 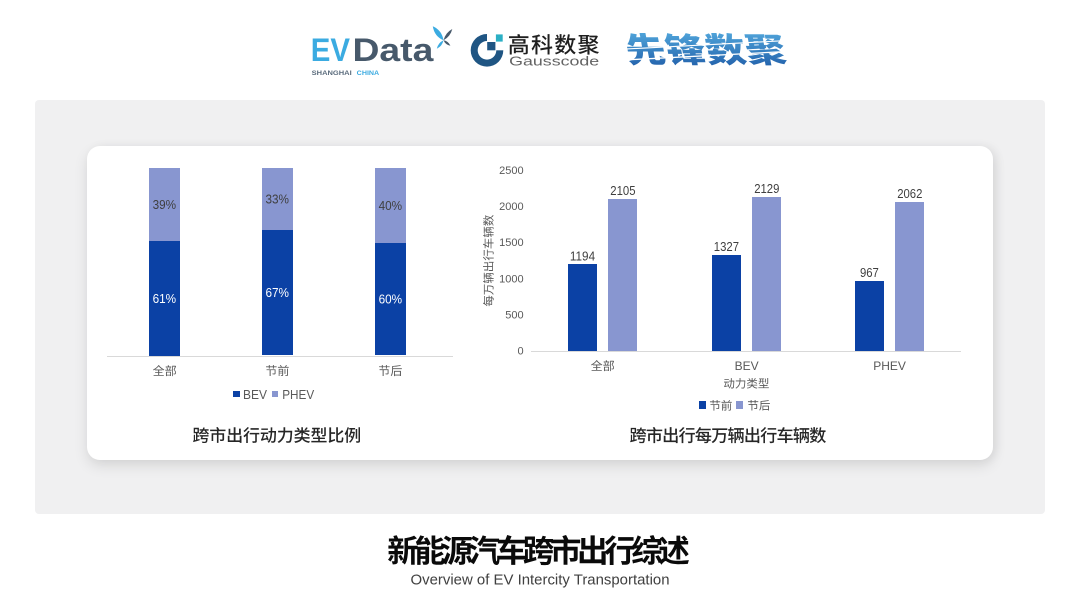 What do you see at coordinates (909, 194) in the screenshot?
I see `svg-text: 2062` at bounding box center [909, 194].